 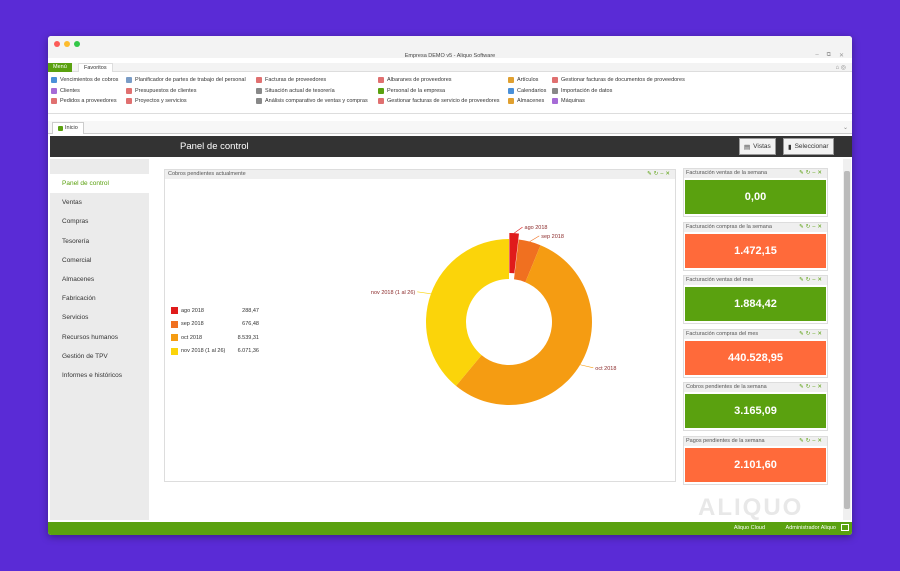 I want to click on ribbon-item: Situación actual de tesorería, so click(x=312, y=91).